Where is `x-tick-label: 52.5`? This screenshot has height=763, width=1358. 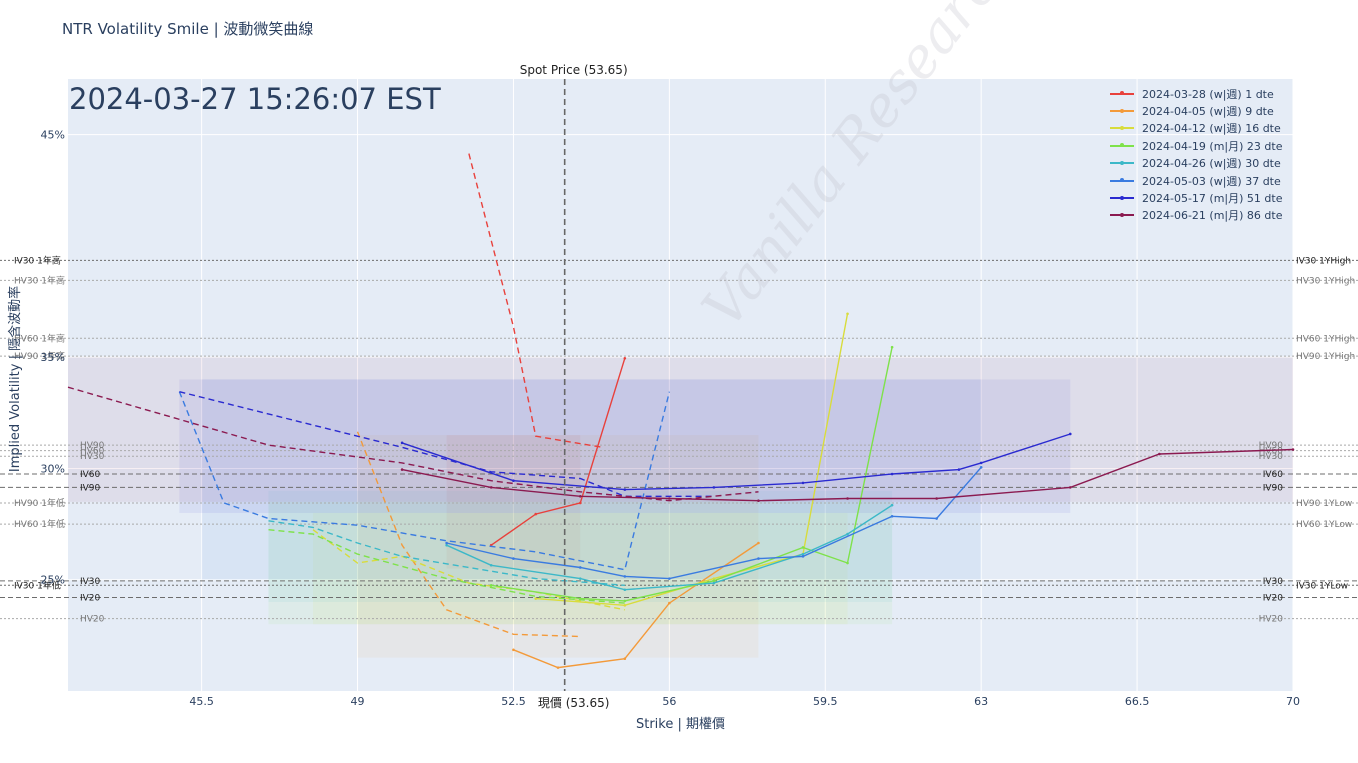
x-tick-label: 52.5 is located at coordinates (513, 701).